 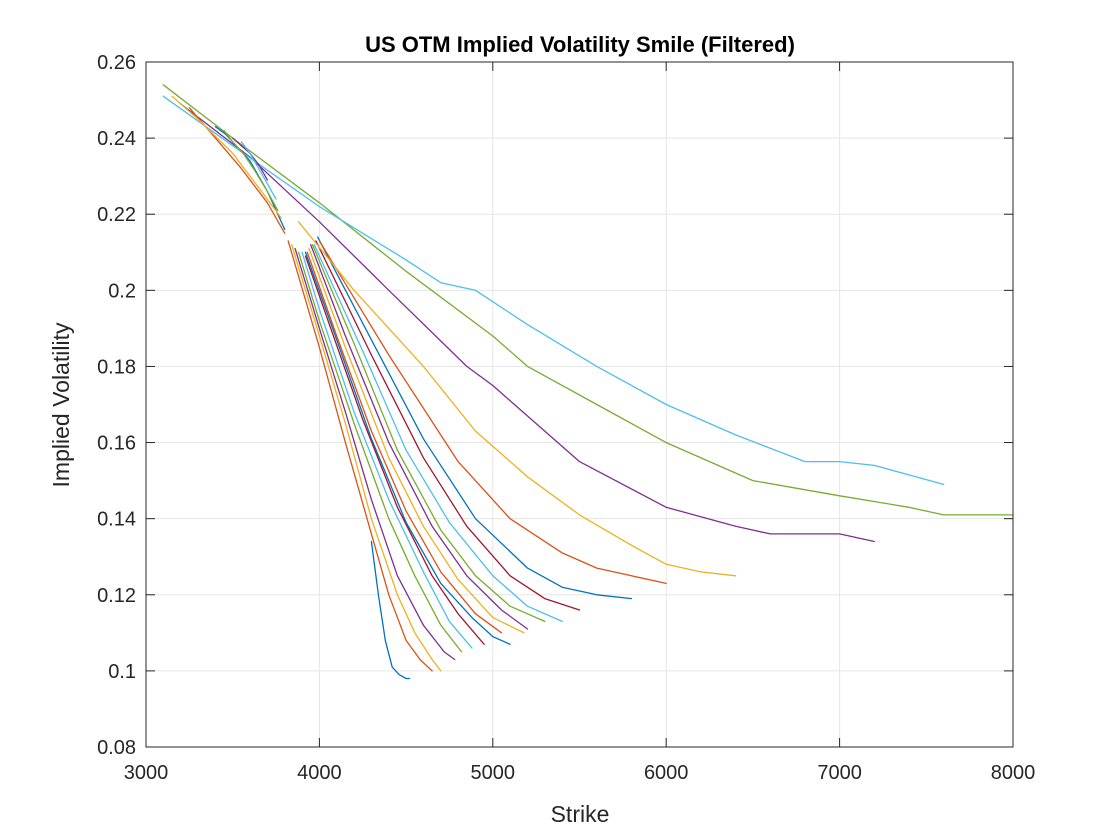 I want to click on y-tick-label: 0.16, so click(x=116, y=444).